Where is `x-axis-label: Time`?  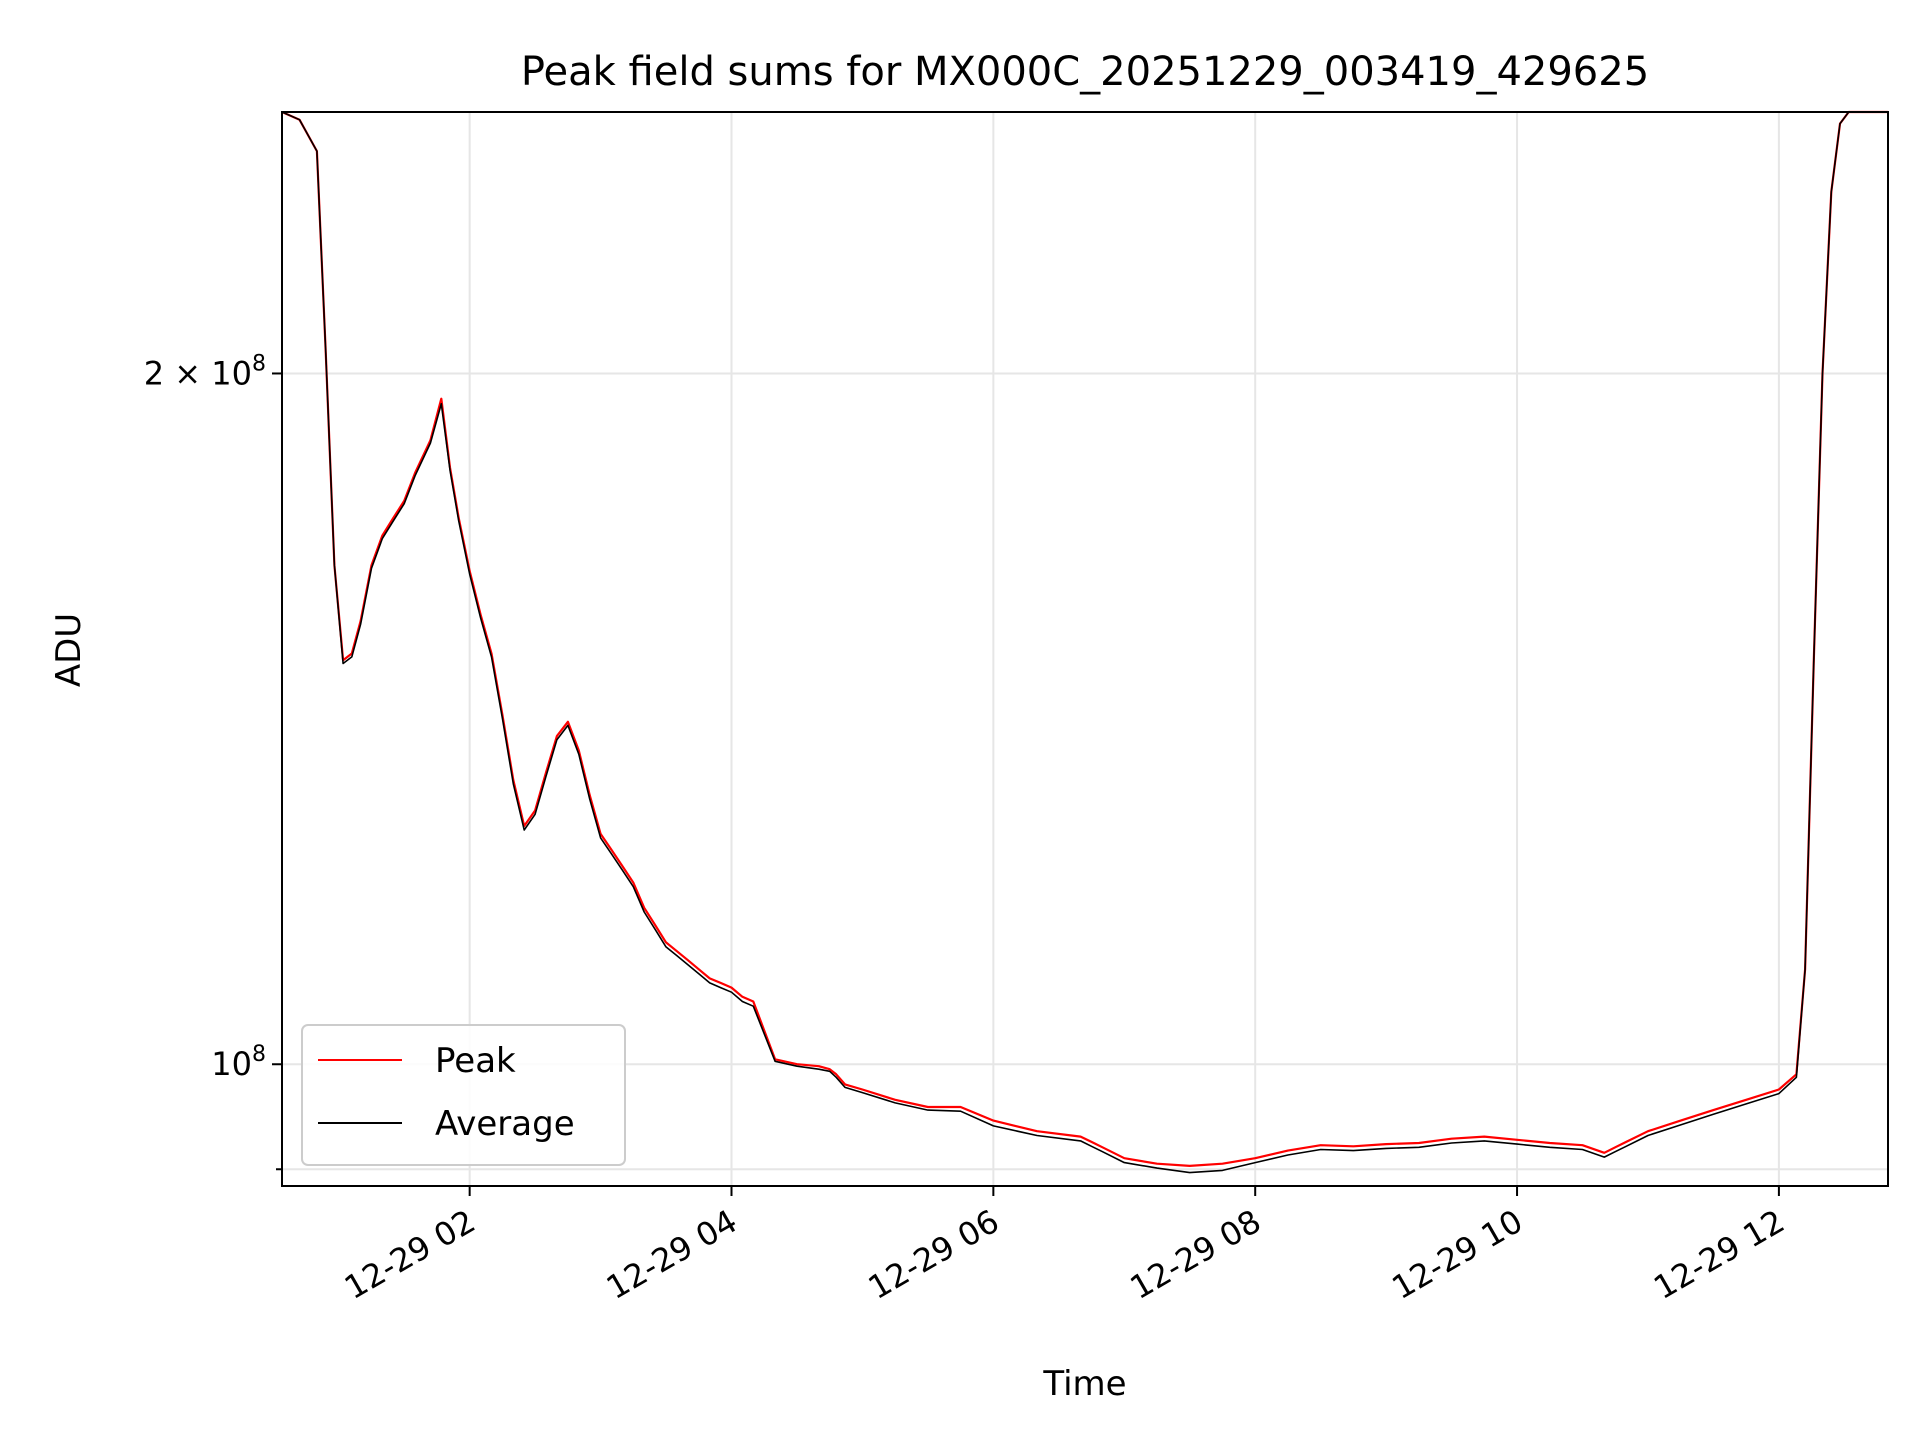 x-axis-label: Time is located at coordinates (1084, 1384).